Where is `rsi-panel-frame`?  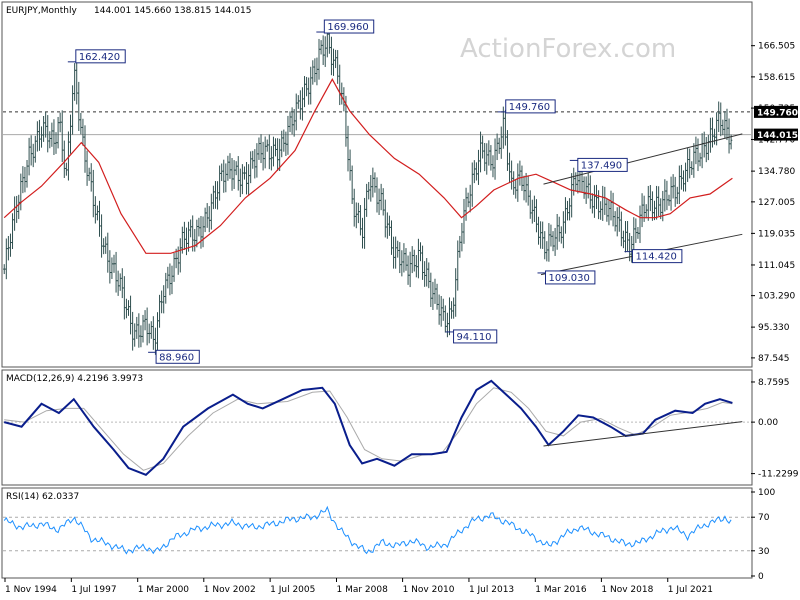 rsi-panel-frame is located at coordinates (377, 533).